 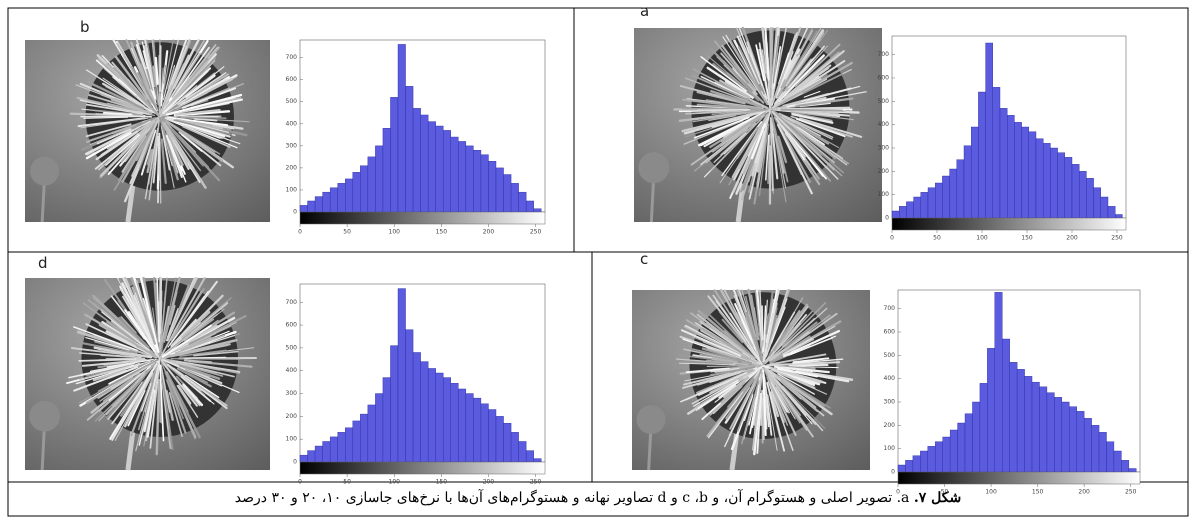 What do you see at coordinates (945, 492) in the screenshot?
I see `x-tick-label: 50` at bounding box center [945, 492].